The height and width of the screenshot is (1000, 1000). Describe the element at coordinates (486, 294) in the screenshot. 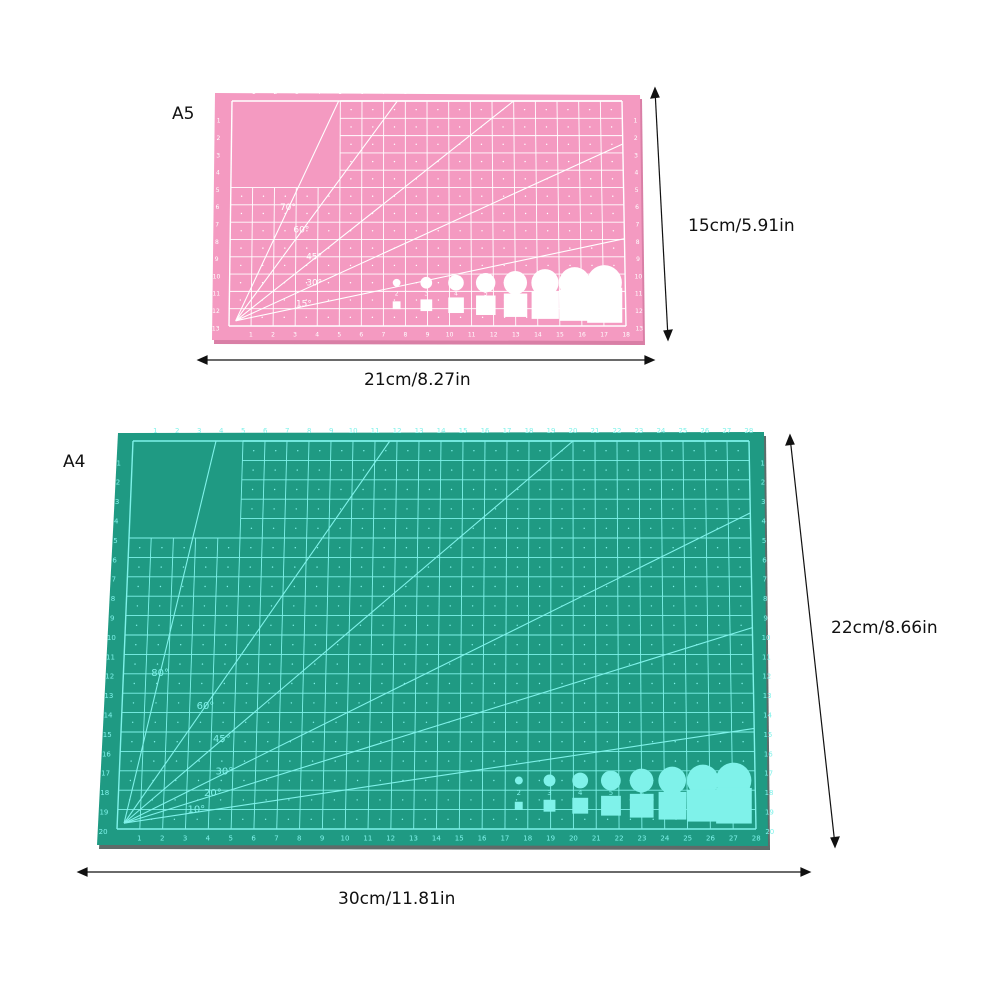

I see `shape-size-label: 5` at that location.